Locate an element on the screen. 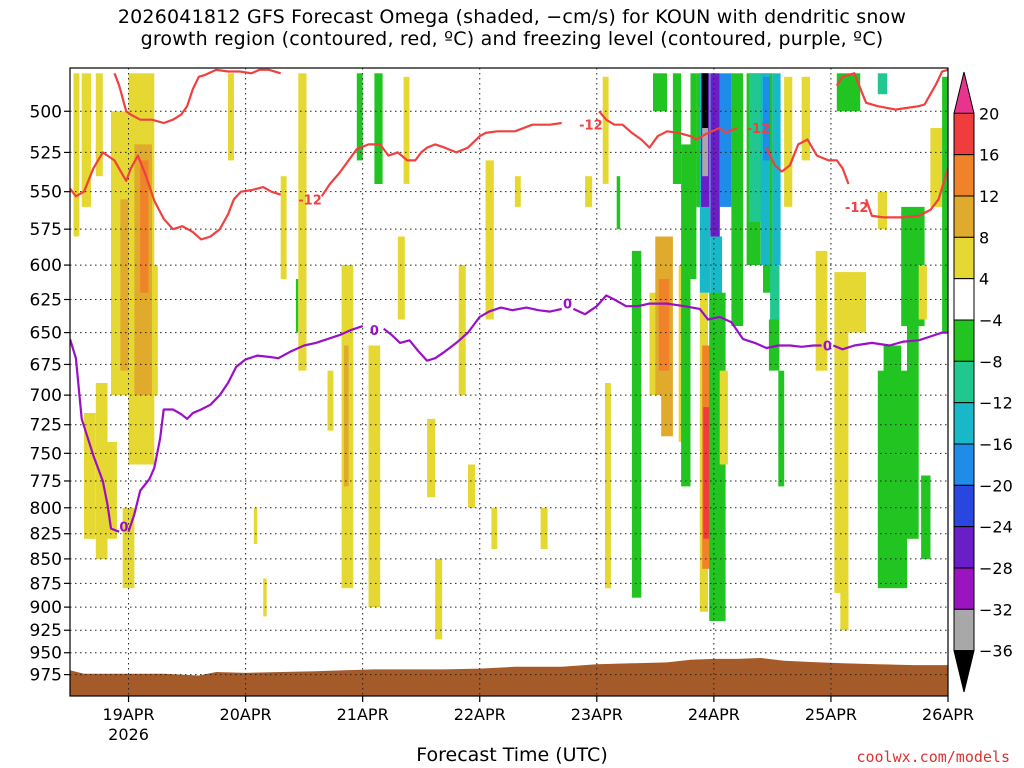  y-tick-label: 775 is located at coordinates (46, 482).